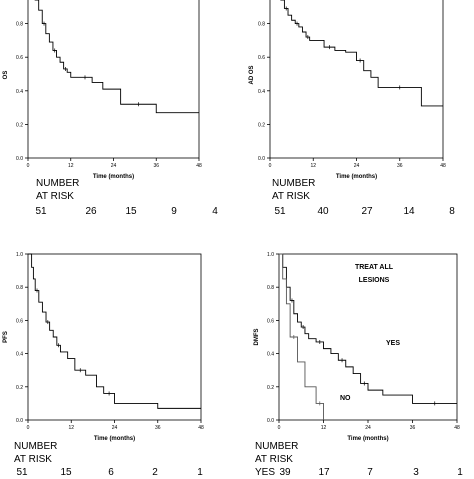 This screenshot has width=474, height=479. I want to click on curve-label-no: NO, so click(345, 398).